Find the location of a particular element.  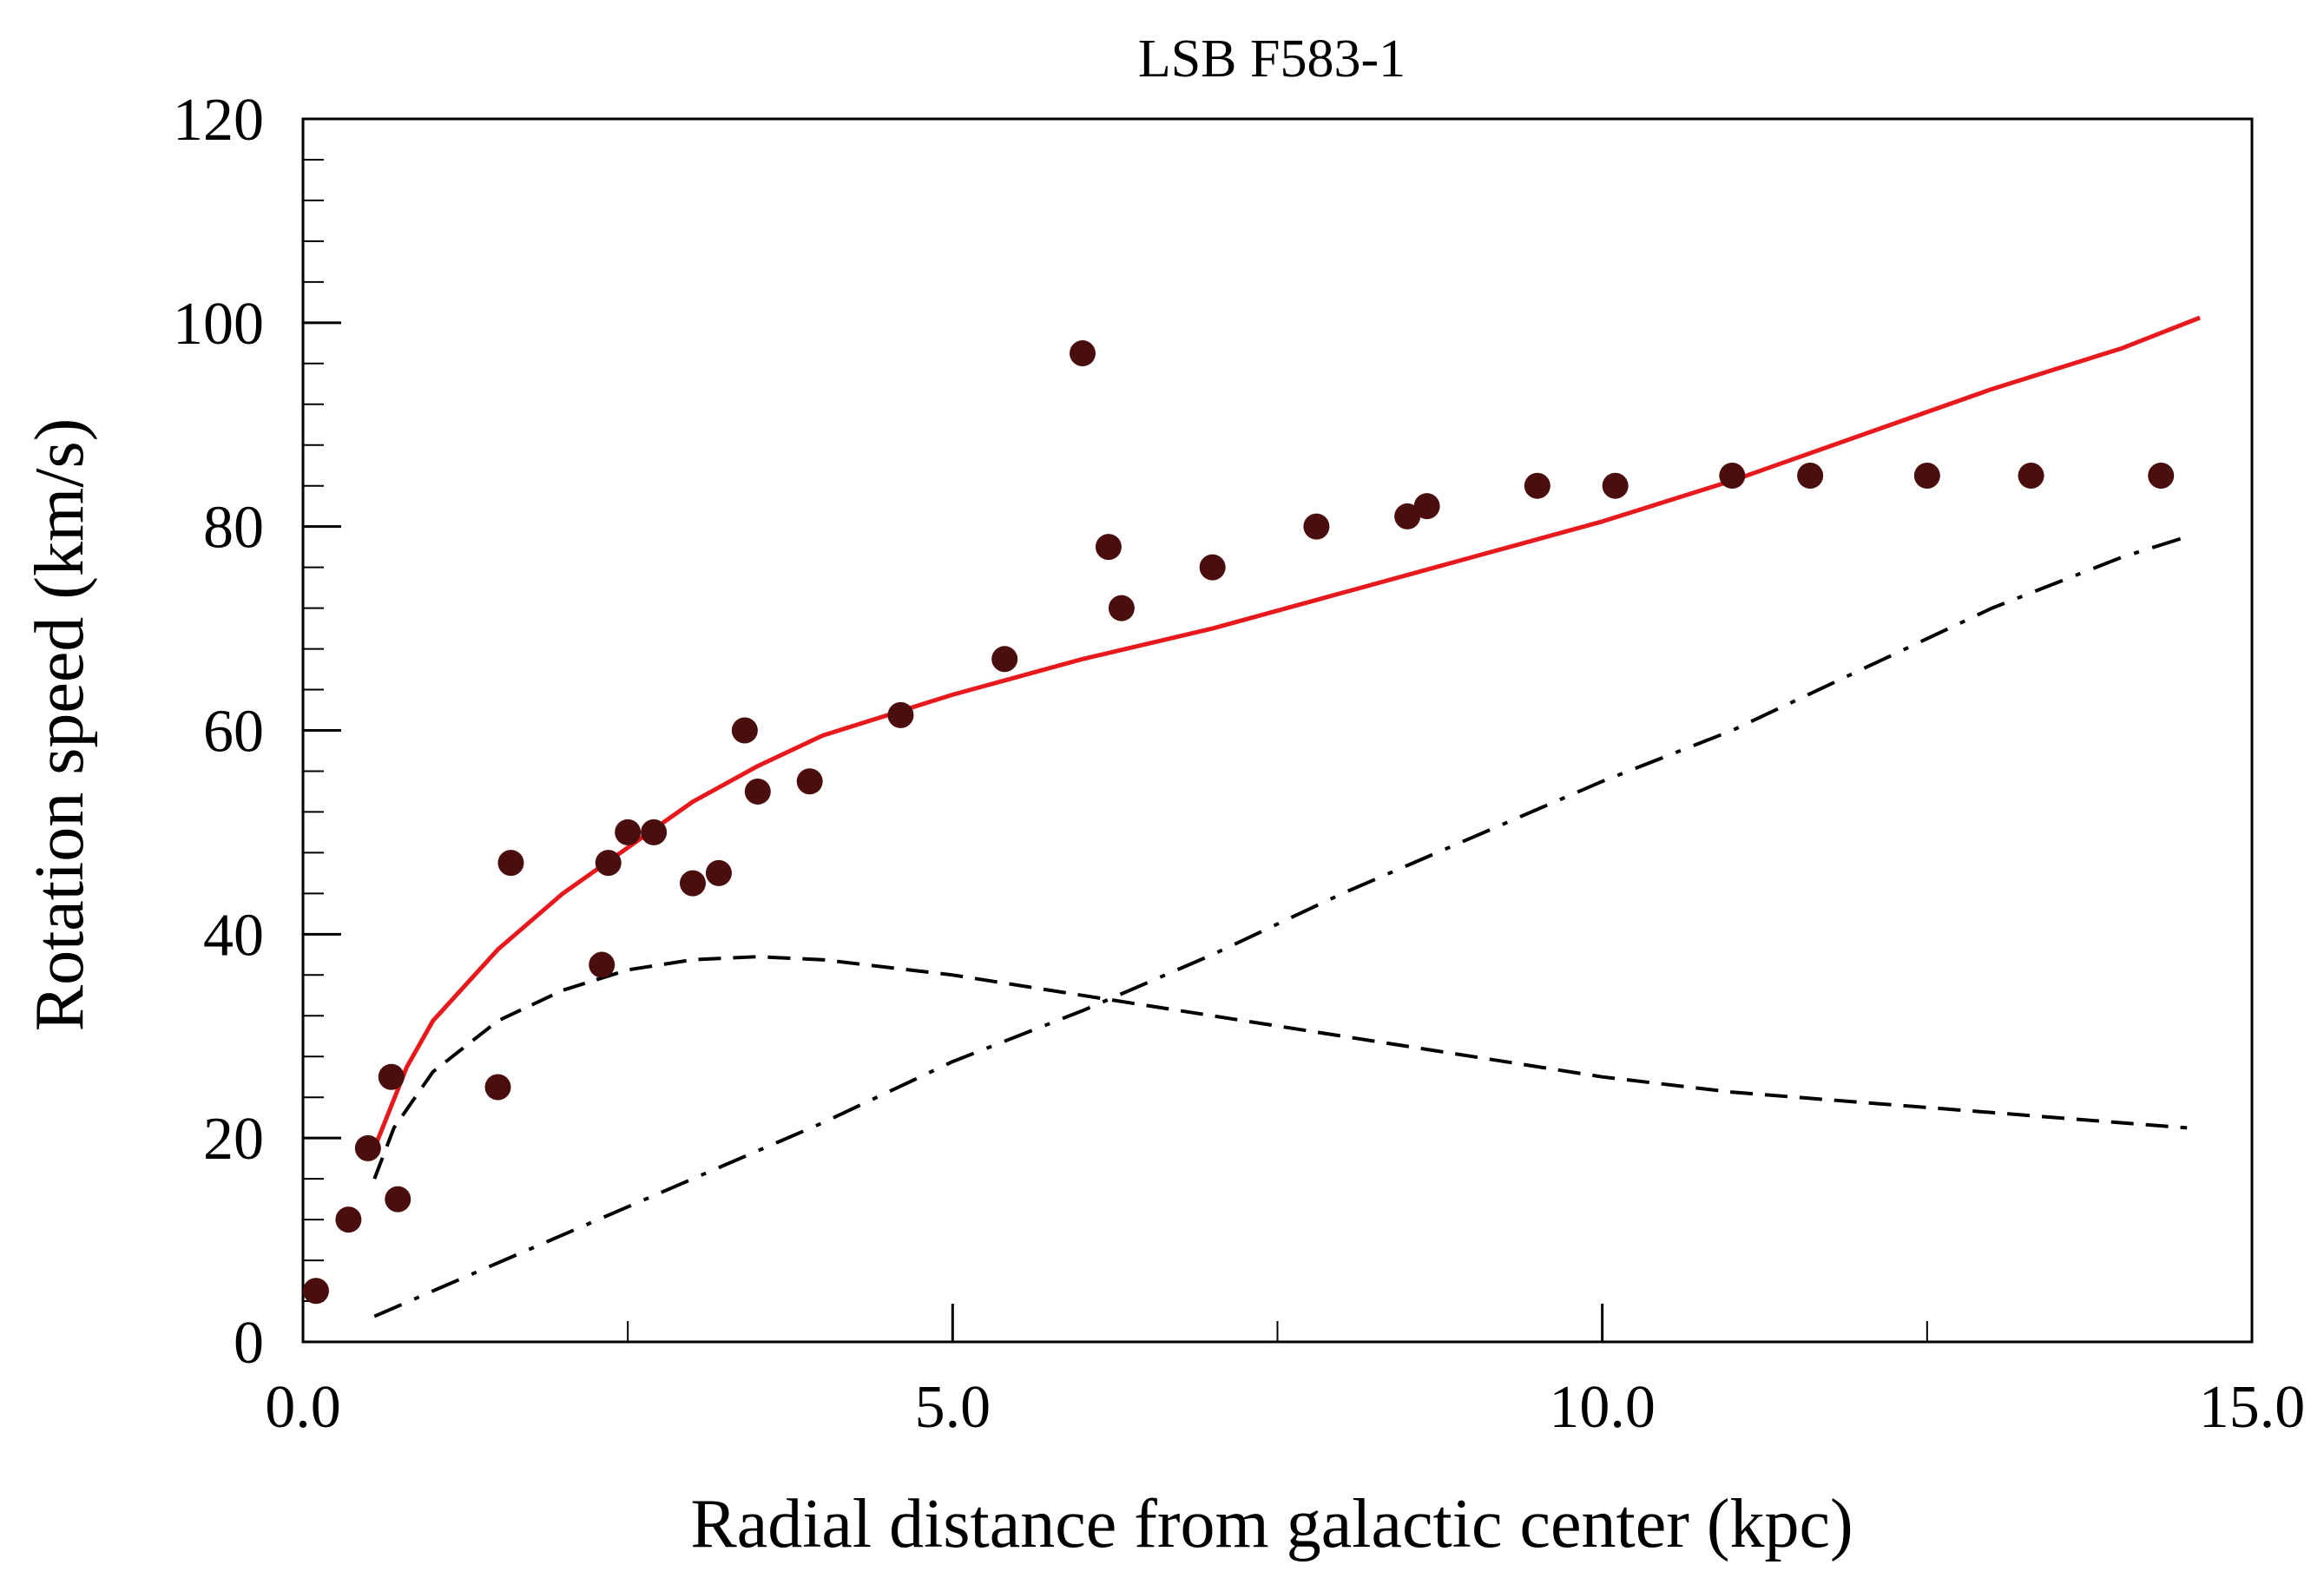

x-tick-label: 15.0 is located at coordinates (2252, 1408).